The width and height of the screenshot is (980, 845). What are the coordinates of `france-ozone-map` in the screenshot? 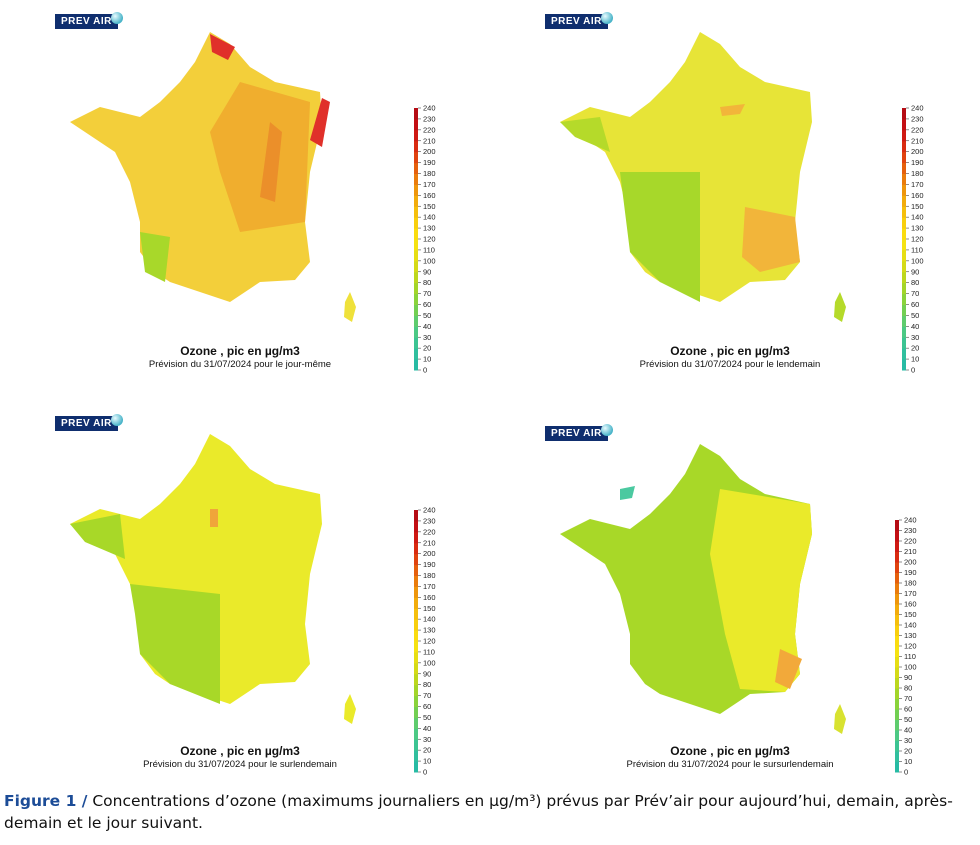 It's located at (703, 589).